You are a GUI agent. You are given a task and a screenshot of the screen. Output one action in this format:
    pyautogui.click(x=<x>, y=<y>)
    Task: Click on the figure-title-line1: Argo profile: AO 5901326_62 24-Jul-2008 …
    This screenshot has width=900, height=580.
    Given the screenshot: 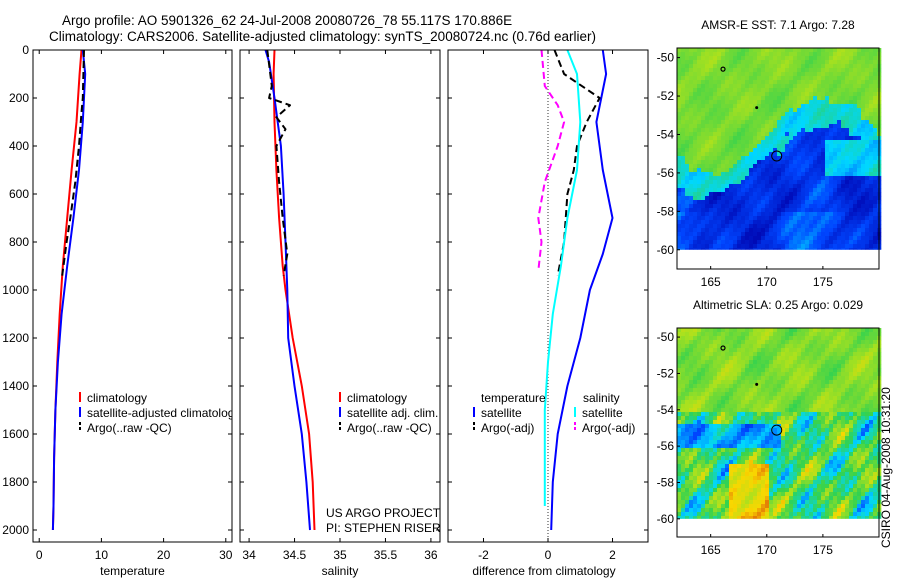 What is the action you would take?
    pyautogui.click(x=287, y=20)
    